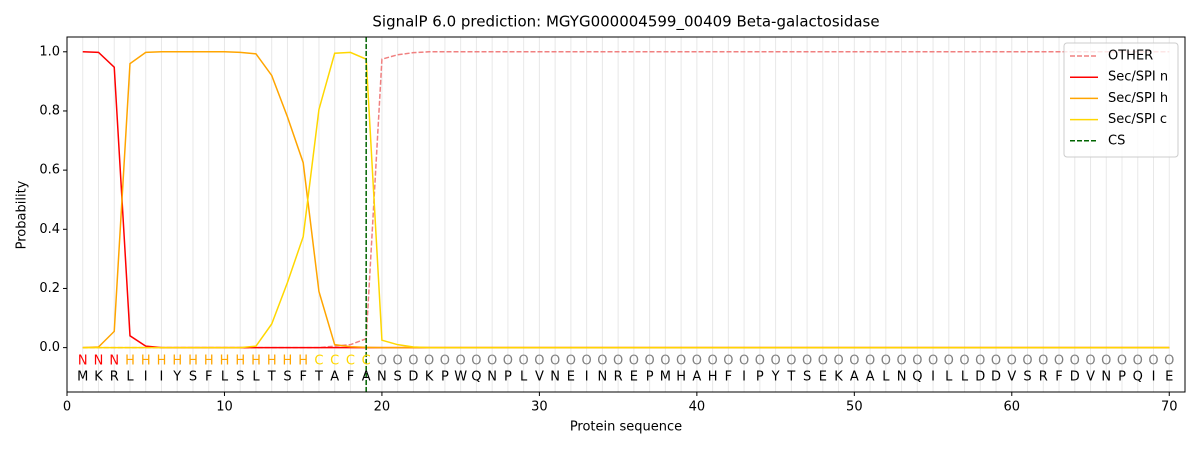 This screenshot has width=1200, height=450. Describe the element at coordinates (1130, 56) in the screenshot. I see `legend-label: OTHER` at that location.